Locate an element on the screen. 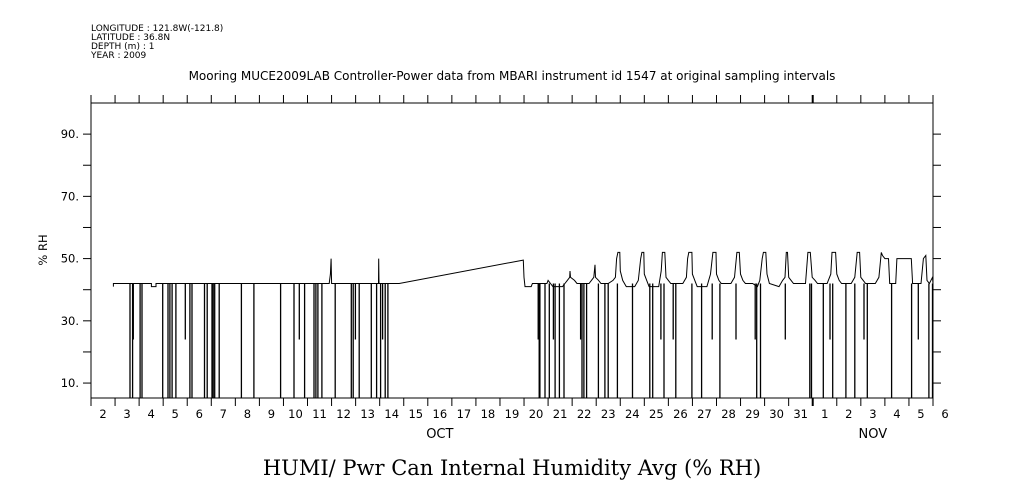 This screenshot has width=1009, height=504. x-tick-label: 16 is located at coordinates (440, 414).